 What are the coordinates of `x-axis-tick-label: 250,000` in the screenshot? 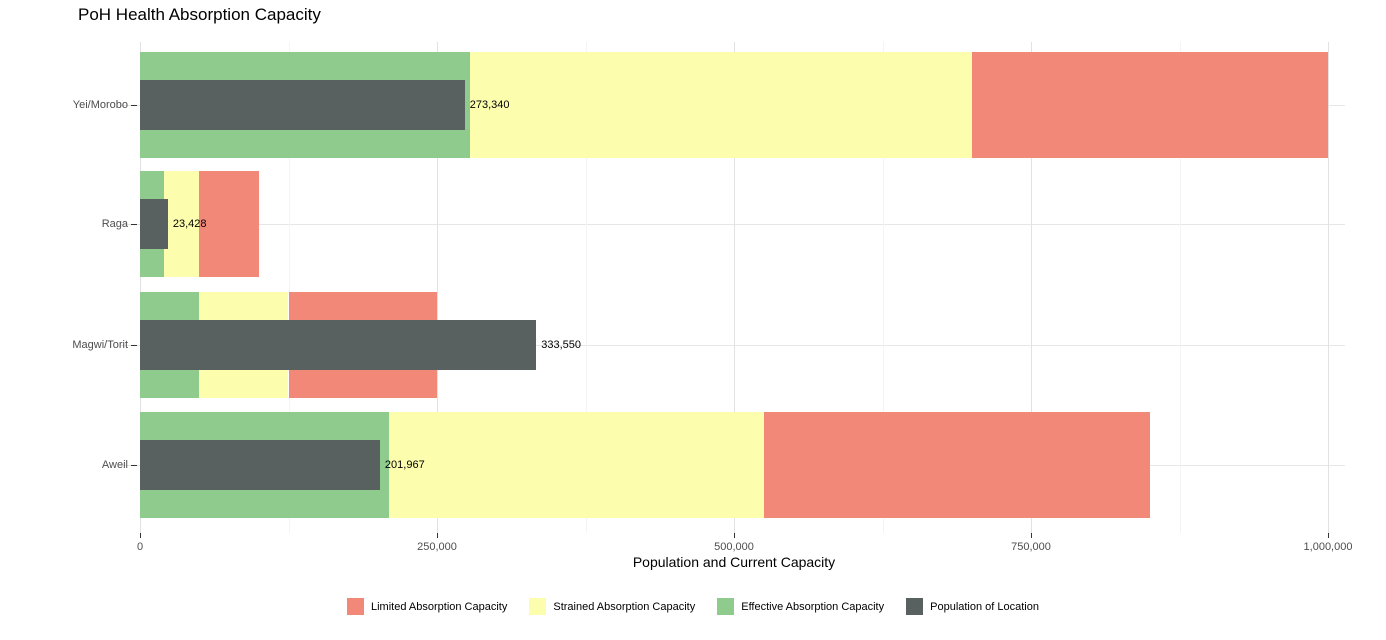 It's located at (437, 547).